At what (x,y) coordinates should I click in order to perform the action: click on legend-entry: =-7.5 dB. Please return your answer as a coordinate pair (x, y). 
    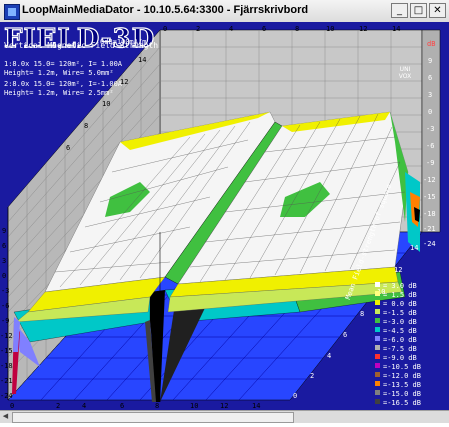
    Looking at the image, I should click on (396, 349).